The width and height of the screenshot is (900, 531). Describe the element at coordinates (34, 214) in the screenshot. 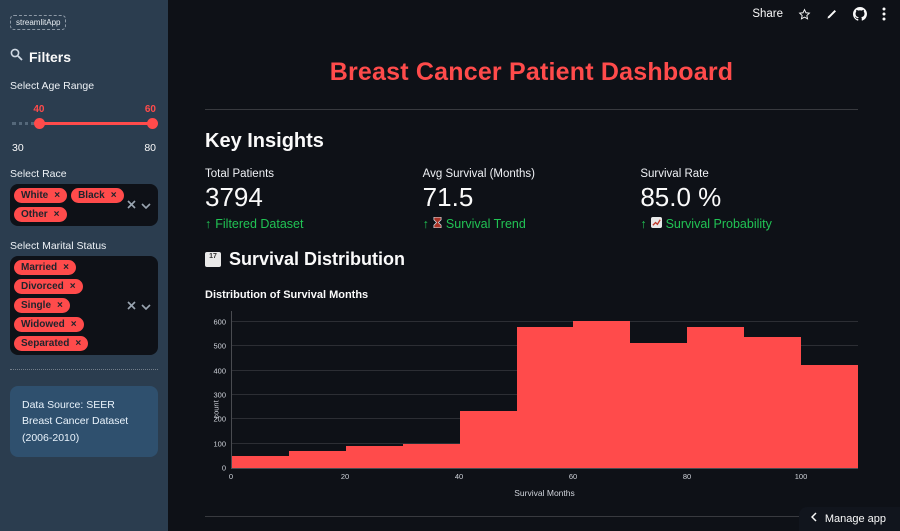

I see `tag-label: Other` at that location.